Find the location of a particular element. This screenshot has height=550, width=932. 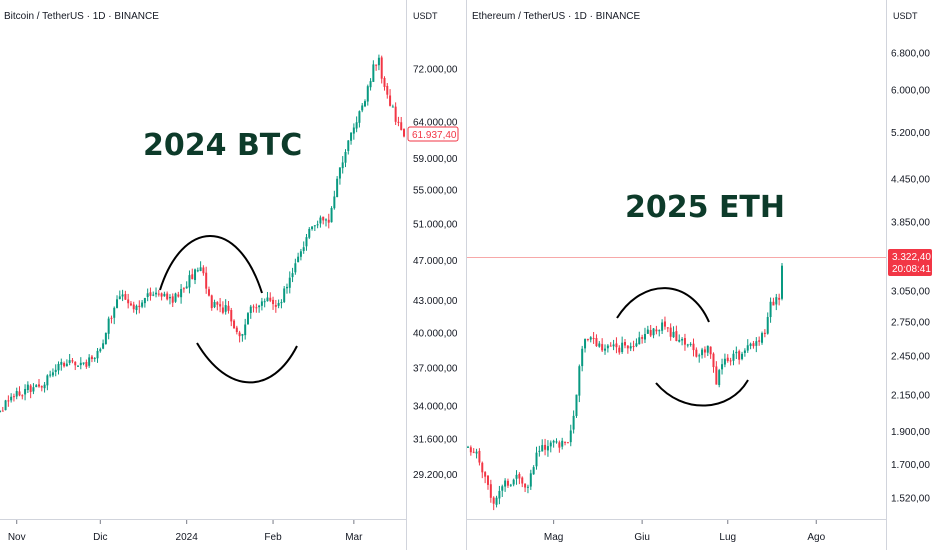

eth-price-tick-label: 1.700,00 is located at coordinates (910, 465).